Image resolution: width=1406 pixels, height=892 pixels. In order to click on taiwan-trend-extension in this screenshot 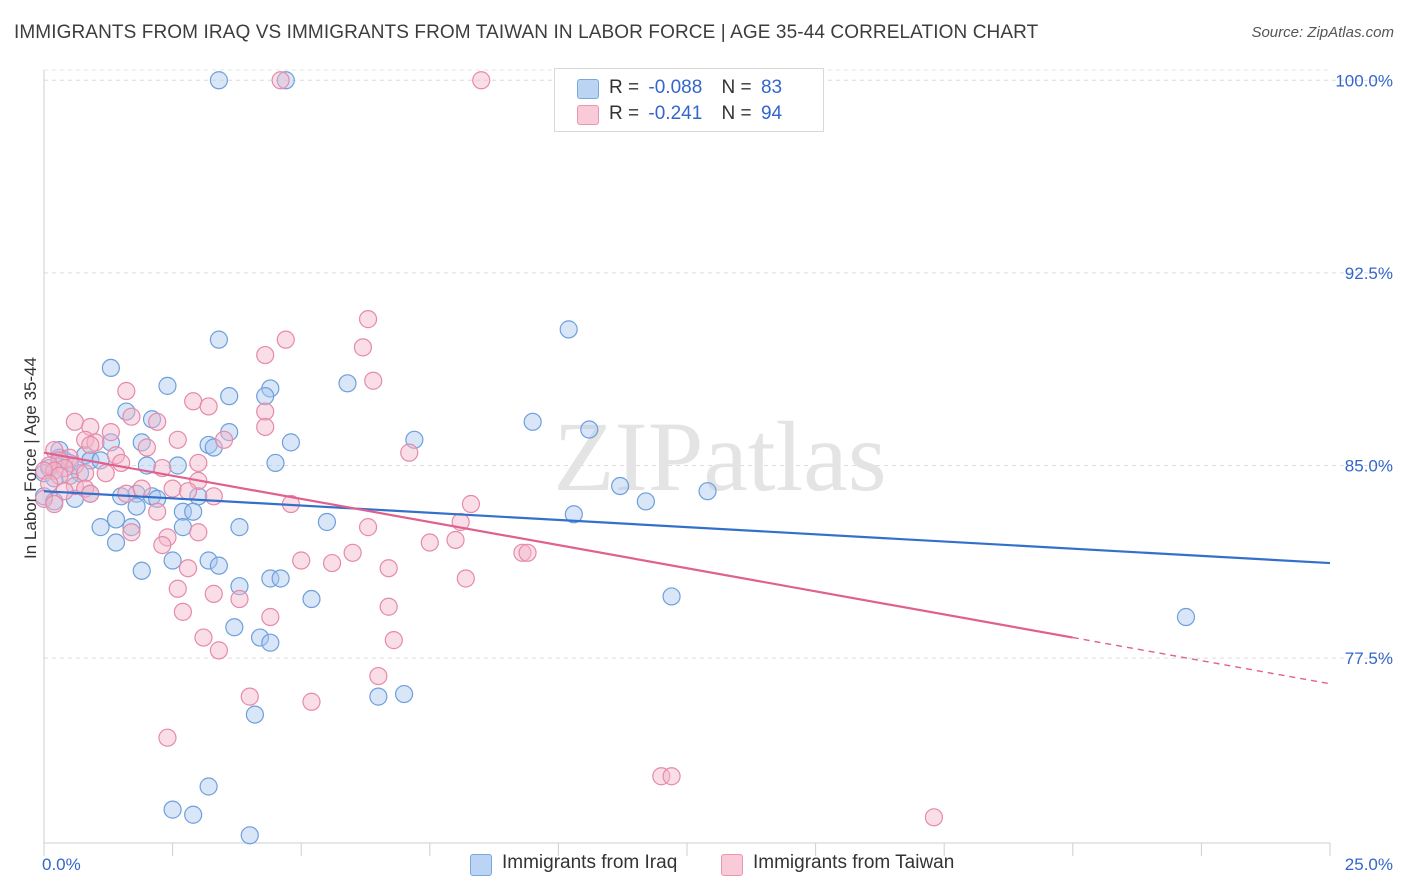, I will do `click(1201, 660)`.